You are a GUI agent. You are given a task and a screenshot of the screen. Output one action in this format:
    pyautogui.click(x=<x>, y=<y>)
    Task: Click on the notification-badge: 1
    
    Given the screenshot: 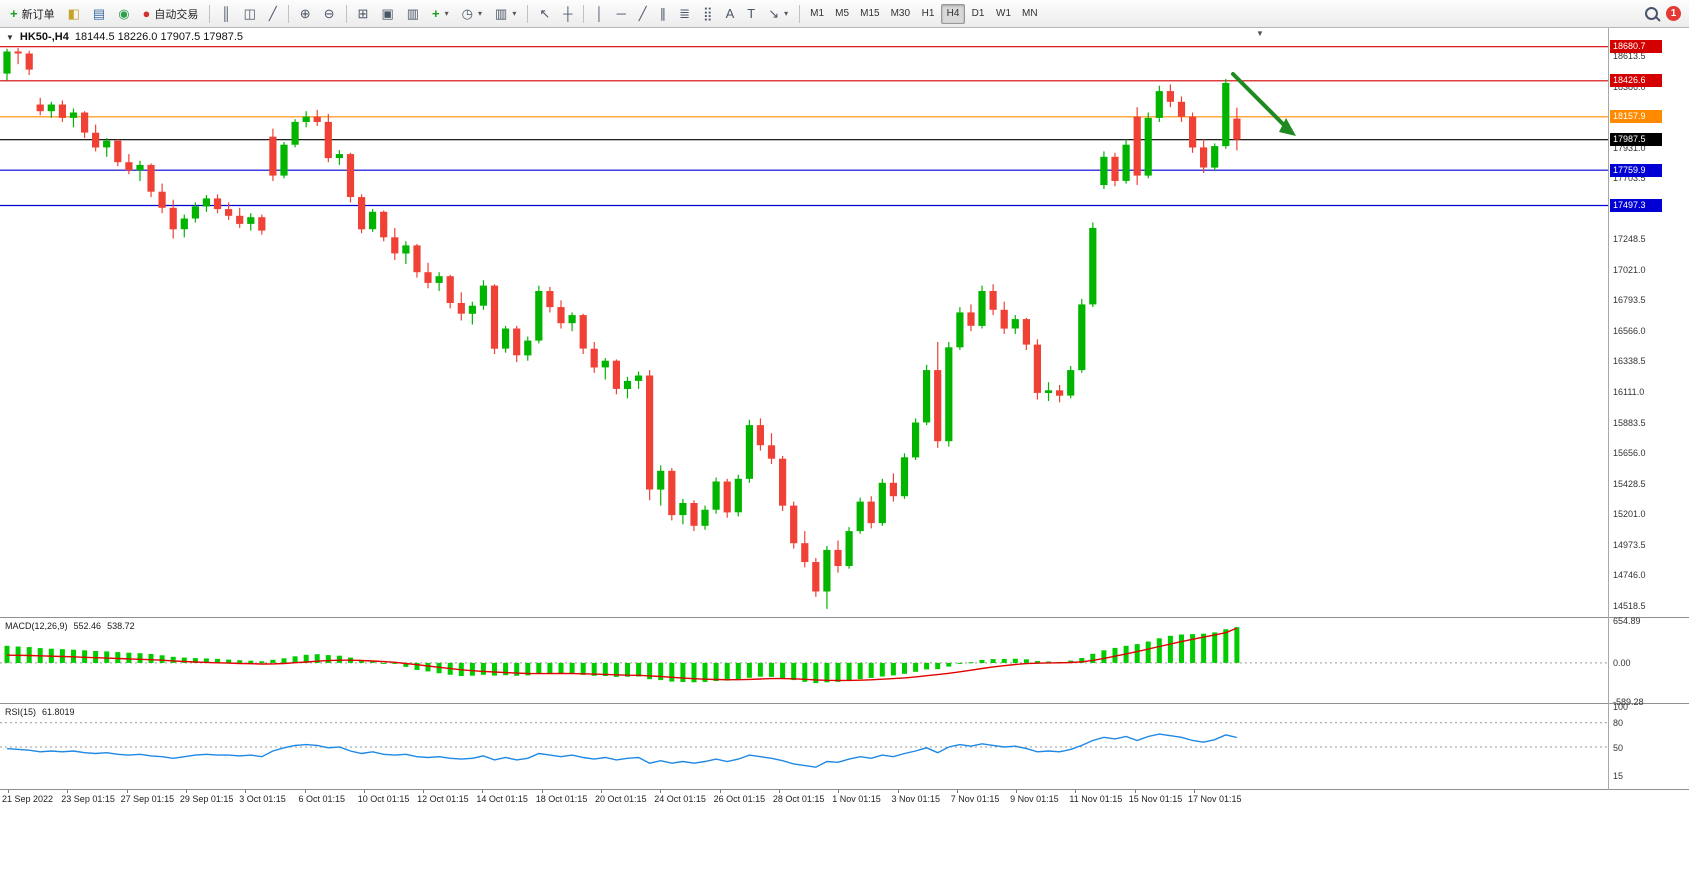 What is the action you would take?
    pyautogui.click(x=1673, y=13)
    